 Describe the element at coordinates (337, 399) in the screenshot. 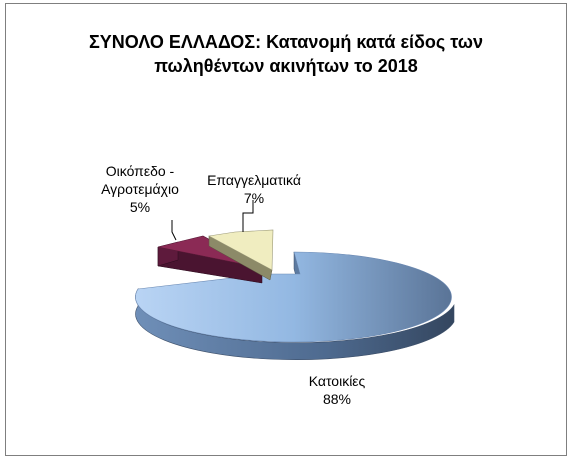

I see `label-katoikies-percent: 88%` at that location.